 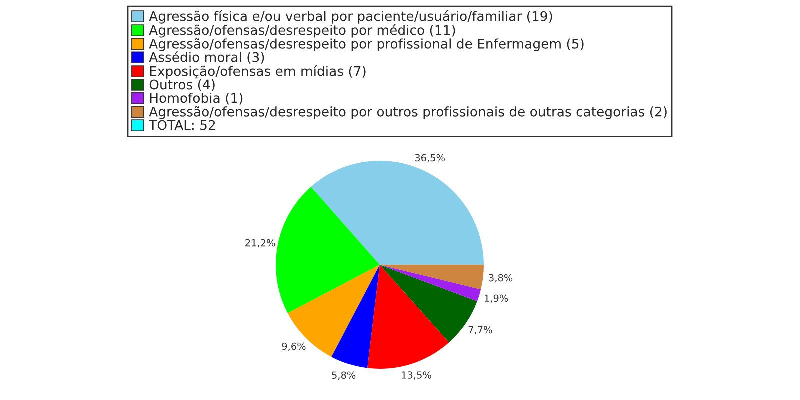 What do you see at coordinates (366, 45) in the screenshot?
I see `legend-label: Agressão/ofensas/desrespeito por profissional de Enfermagem (5)` at bounding box center [366, 45].